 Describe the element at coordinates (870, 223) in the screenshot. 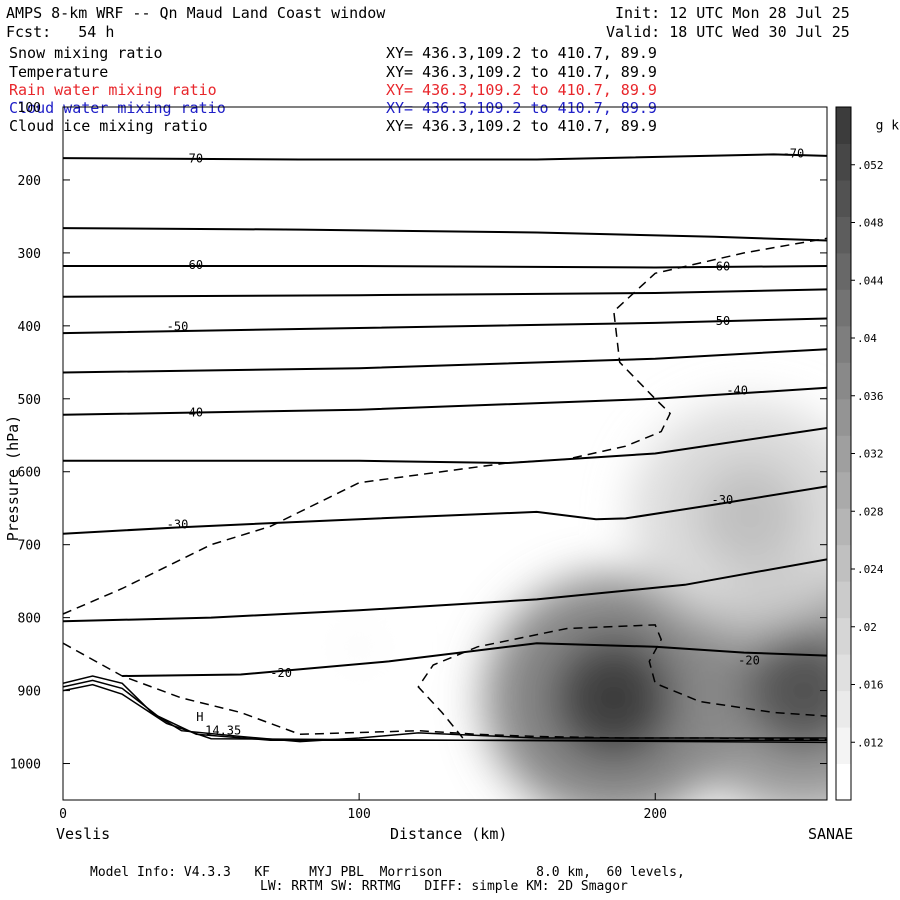

I see `colorbar-tick-label: .048` at that location.